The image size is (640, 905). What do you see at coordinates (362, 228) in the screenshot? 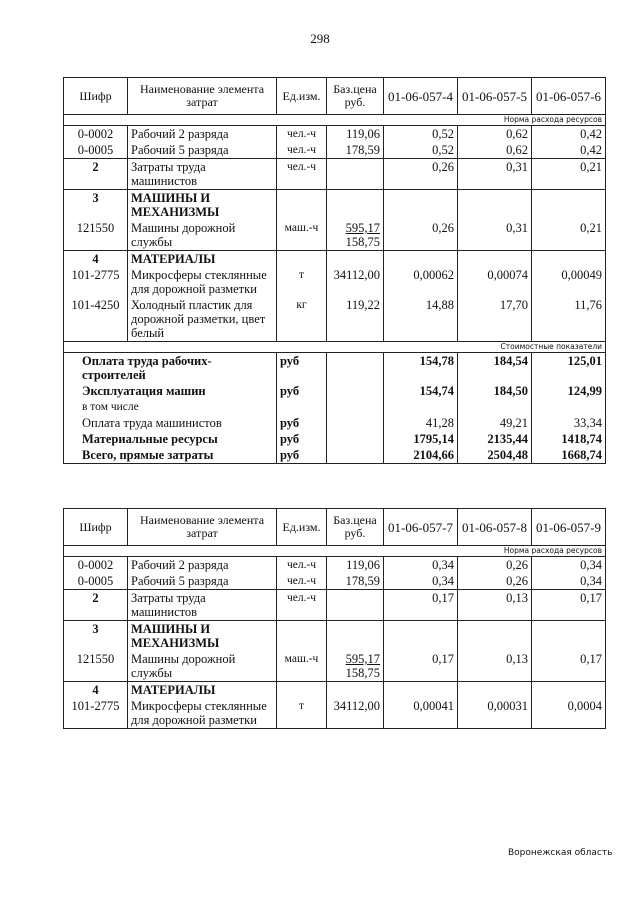
I see `price-value: 595,17` at bounding box center [362, 228].